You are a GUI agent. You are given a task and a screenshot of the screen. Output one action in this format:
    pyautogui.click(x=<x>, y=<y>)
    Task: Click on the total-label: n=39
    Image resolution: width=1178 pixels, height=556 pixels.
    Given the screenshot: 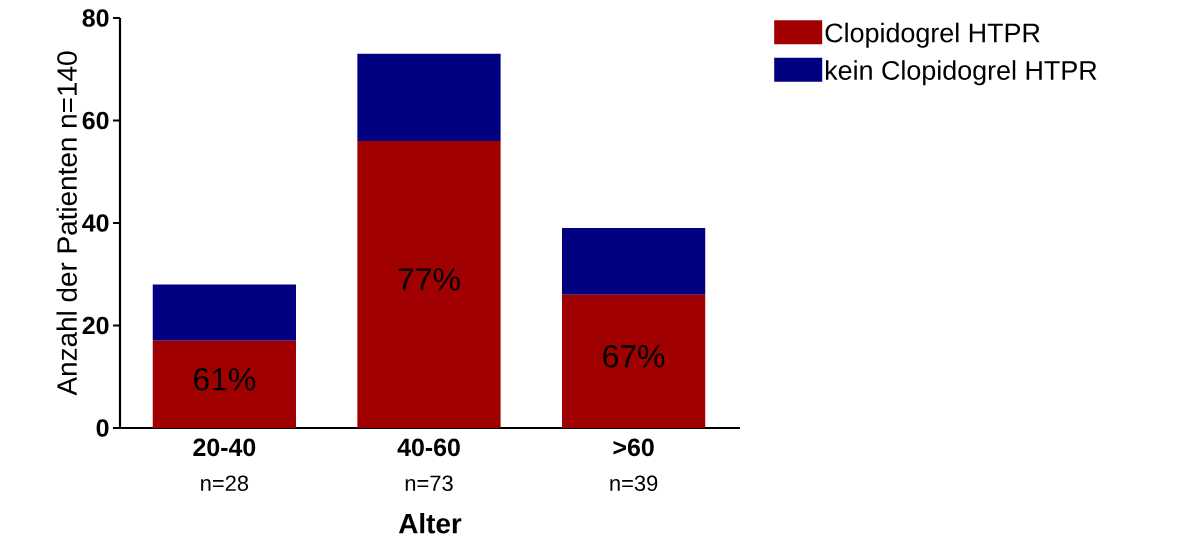 What is the action you would take?
    pyautogui.click(x=634, y=483)
    